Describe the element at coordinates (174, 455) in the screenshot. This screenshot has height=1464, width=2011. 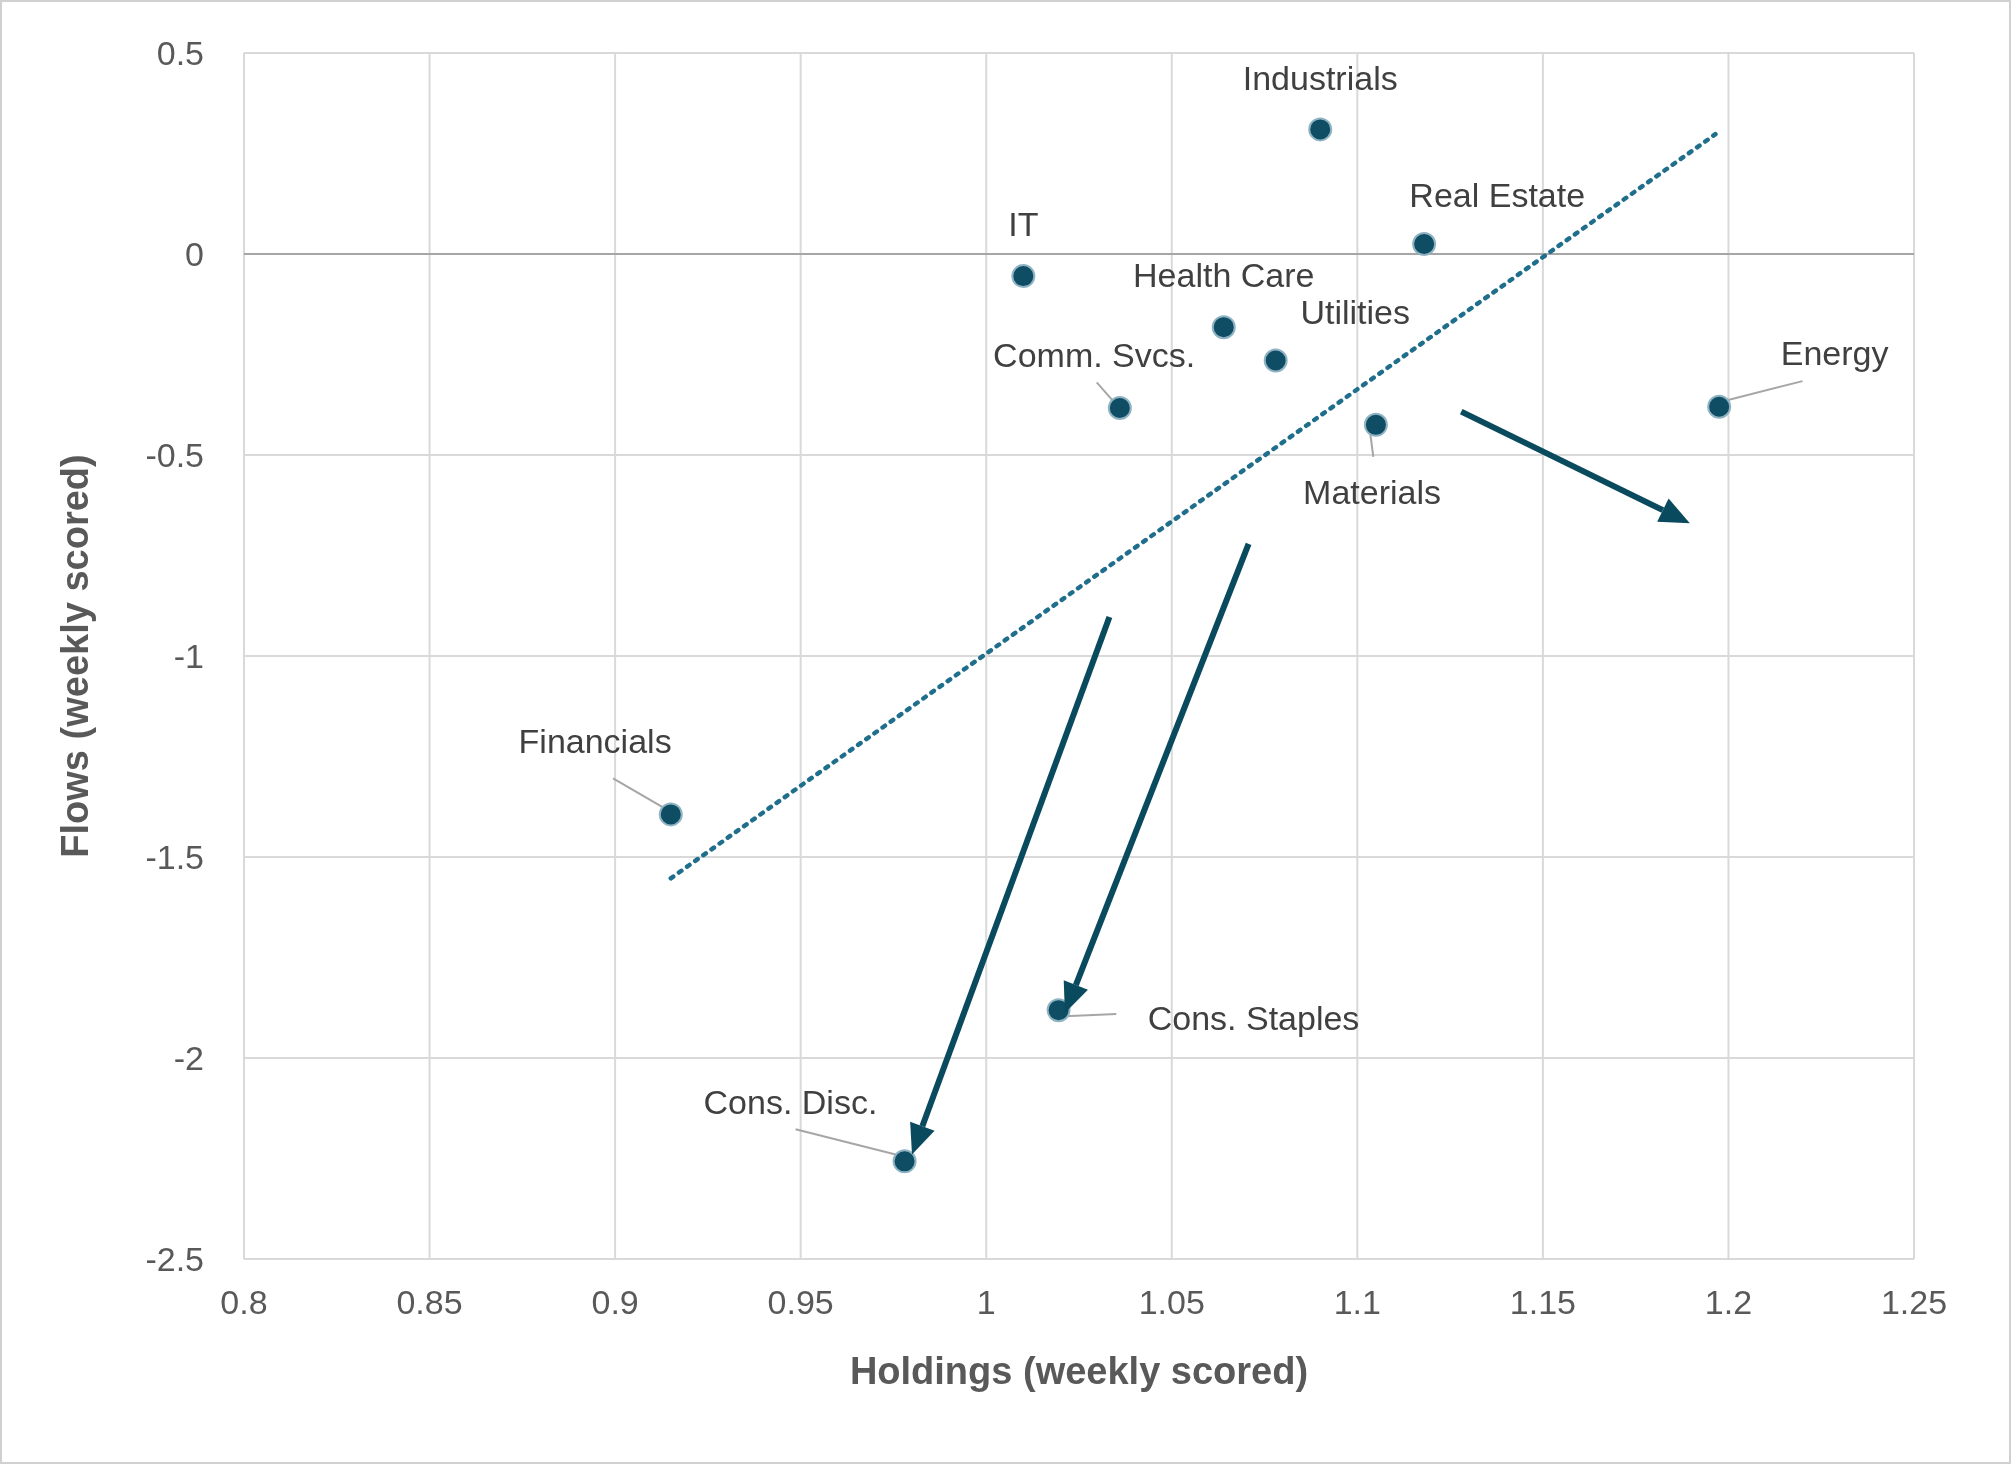
I see `y-tick-label: -0.5` at that location.